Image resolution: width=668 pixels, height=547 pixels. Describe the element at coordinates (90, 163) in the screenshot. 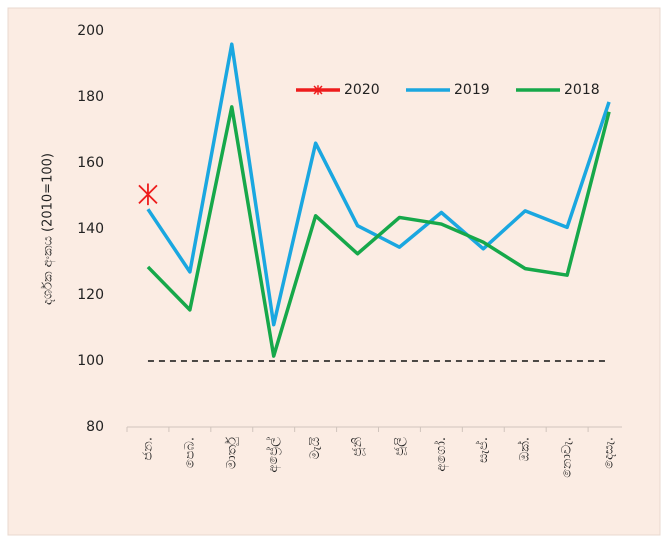

I see `y-tick-label: 160` at that location.